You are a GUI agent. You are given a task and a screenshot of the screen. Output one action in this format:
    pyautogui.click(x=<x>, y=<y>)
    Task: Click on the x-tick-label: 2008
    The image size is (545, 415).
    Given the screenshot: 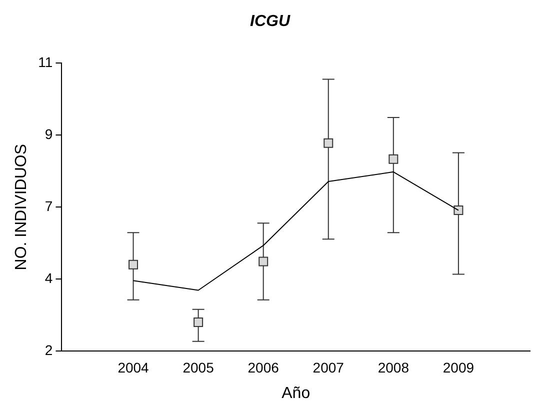 What is the action you would take?
    pyautogui.click(x=394, y=367)
    